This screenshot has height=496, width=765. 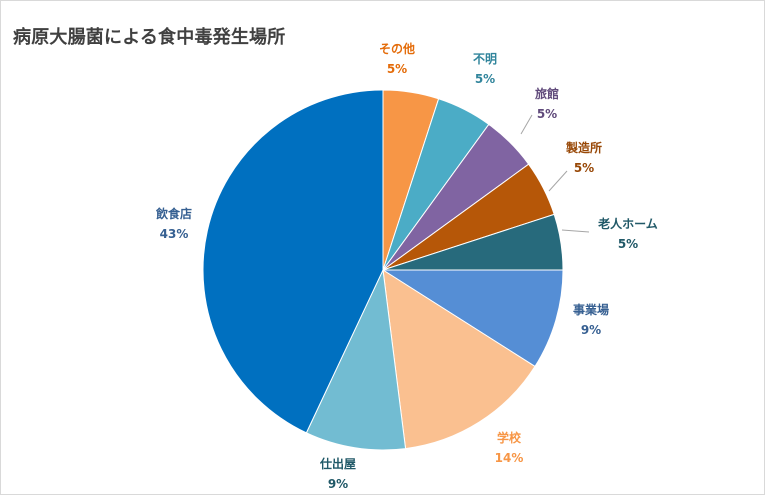 I want to click on data-label-name-7: 学校, so click(x=509, y=437).